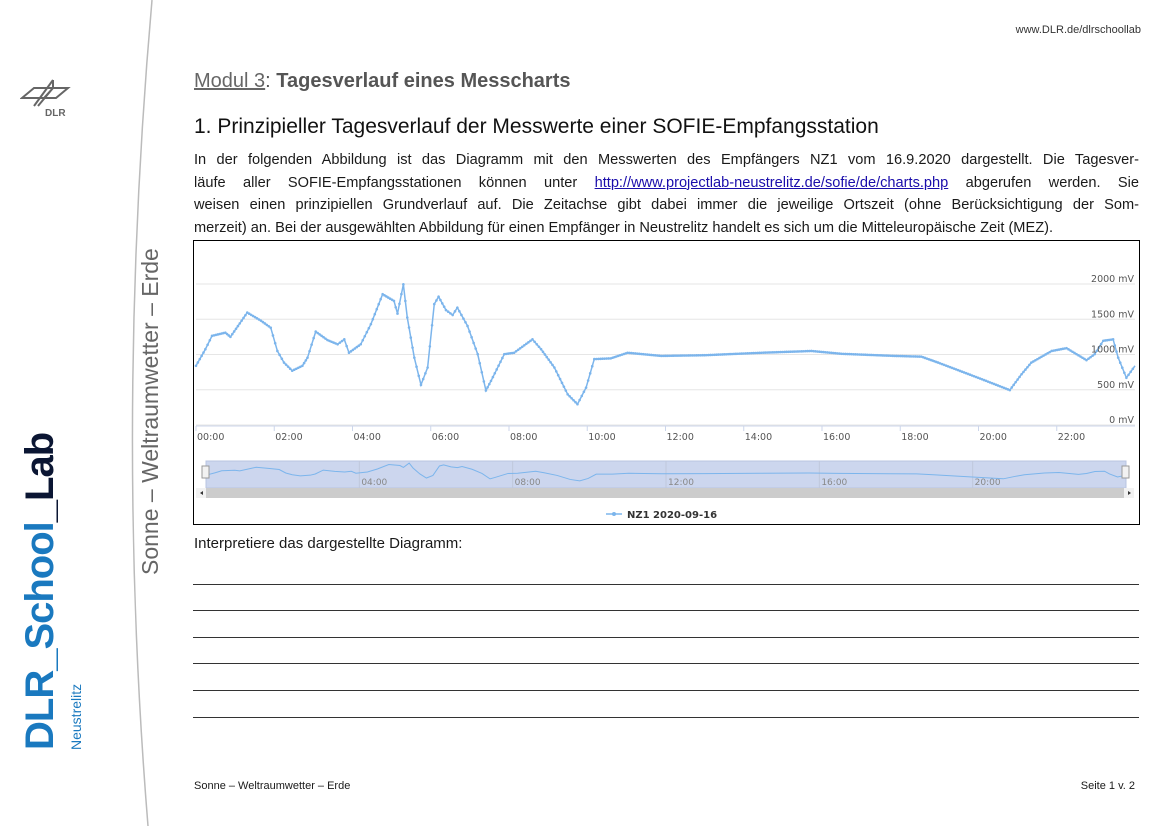 The image size is (1169, 826). What do you see at coordinates (661, 515) in the screenshot?
I see `legend-item: NZ1 2020-09-16` at bounding box center [661, 515].